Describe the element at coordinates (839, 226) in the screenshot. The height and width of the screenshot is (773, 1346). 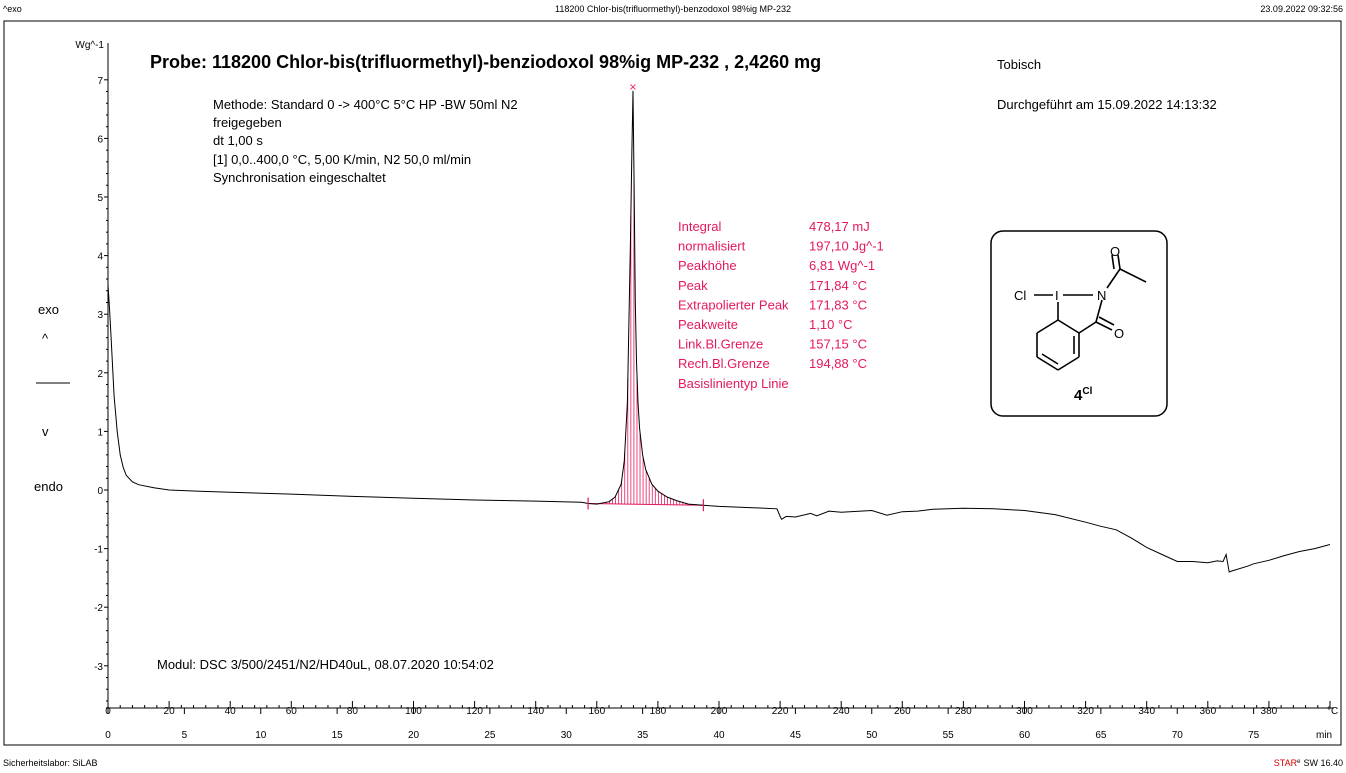
I see `result-value: 478,17 mJ` at that location.